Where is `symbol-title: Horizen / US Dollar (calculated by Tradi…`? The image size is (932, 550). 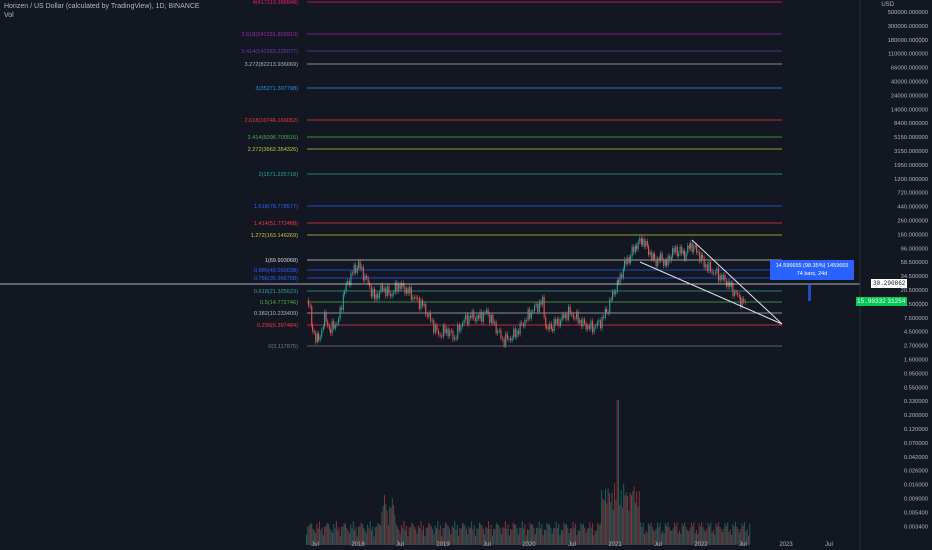 symbol-title: Horizen / US Dollar (calculated by Tradi… is located at coordinates (102, 6).